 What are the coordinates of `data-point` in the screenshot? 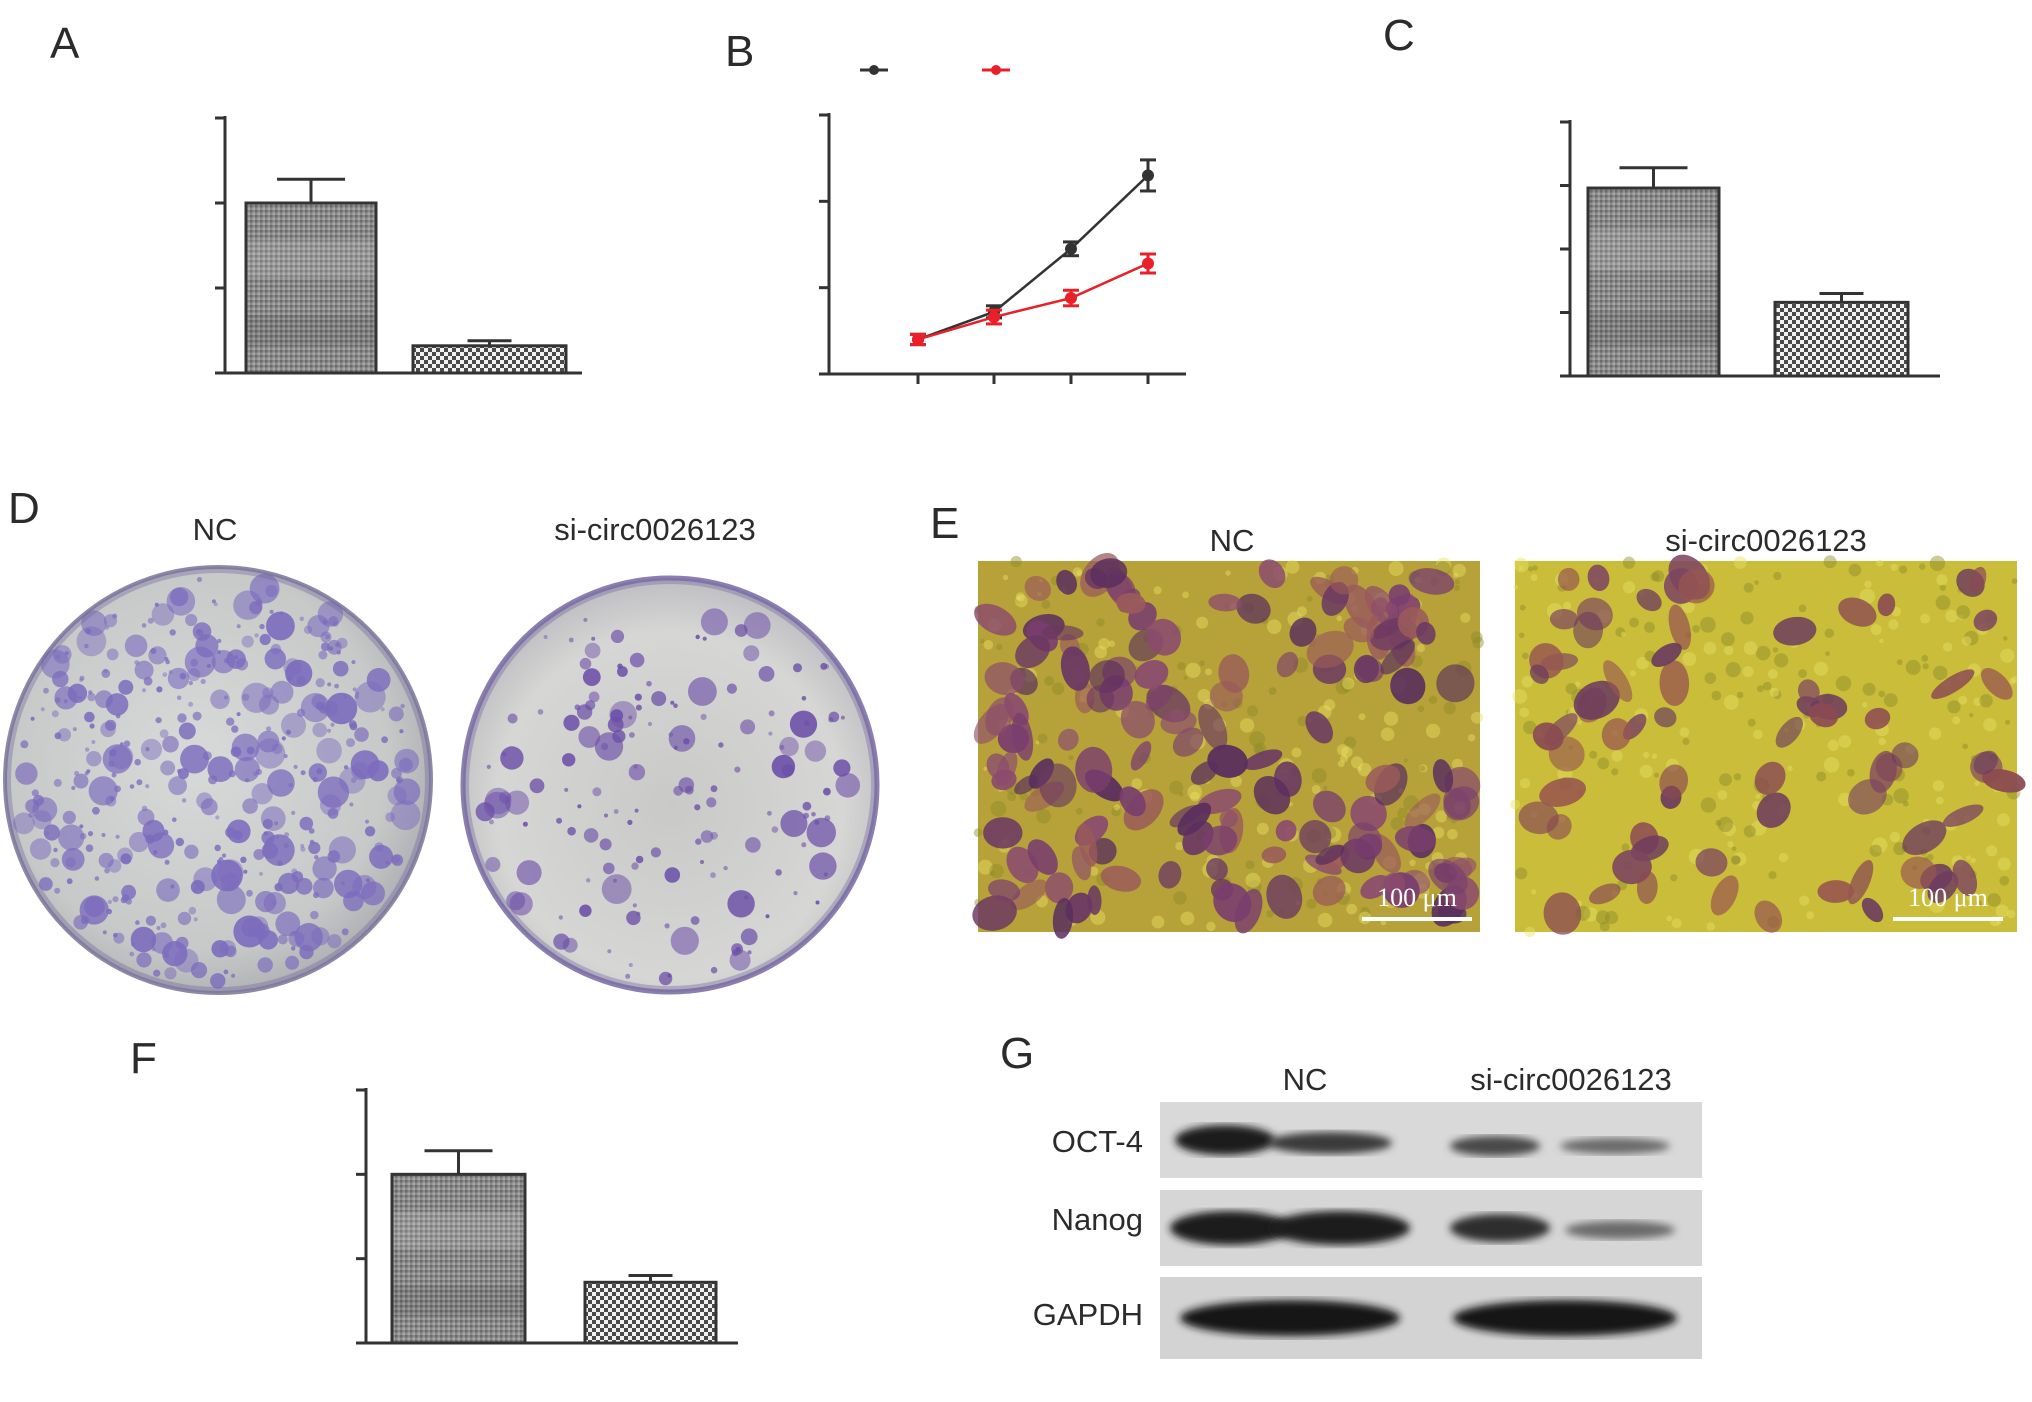 It's located at (918, 339).